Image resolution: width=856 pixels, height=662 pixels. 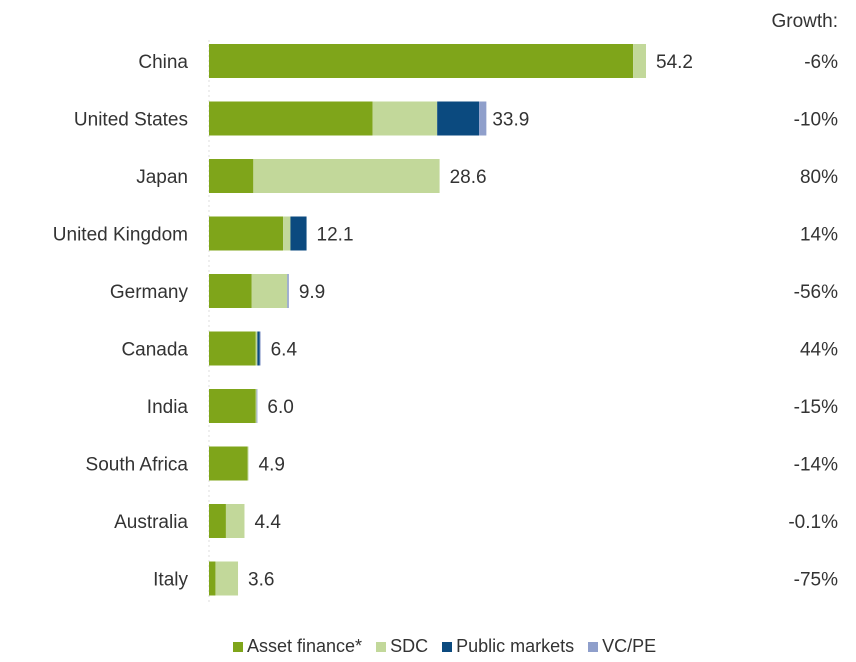 What do you see at coordinates (804, 21) in the screenshot?
I see `growth-header: Growth:` at bounding box center [804, 21].